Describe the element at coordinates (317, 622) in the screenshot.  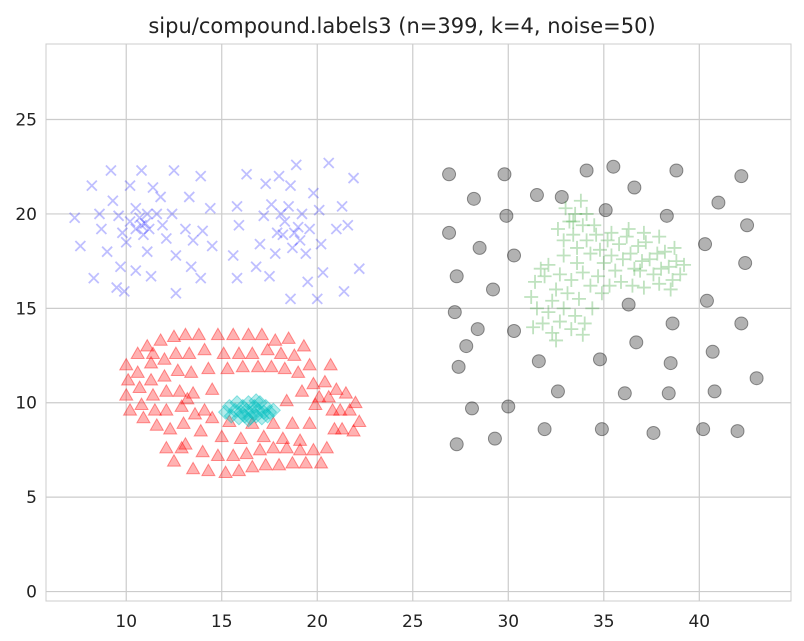
I see `x-tick-label: 20` at that location.